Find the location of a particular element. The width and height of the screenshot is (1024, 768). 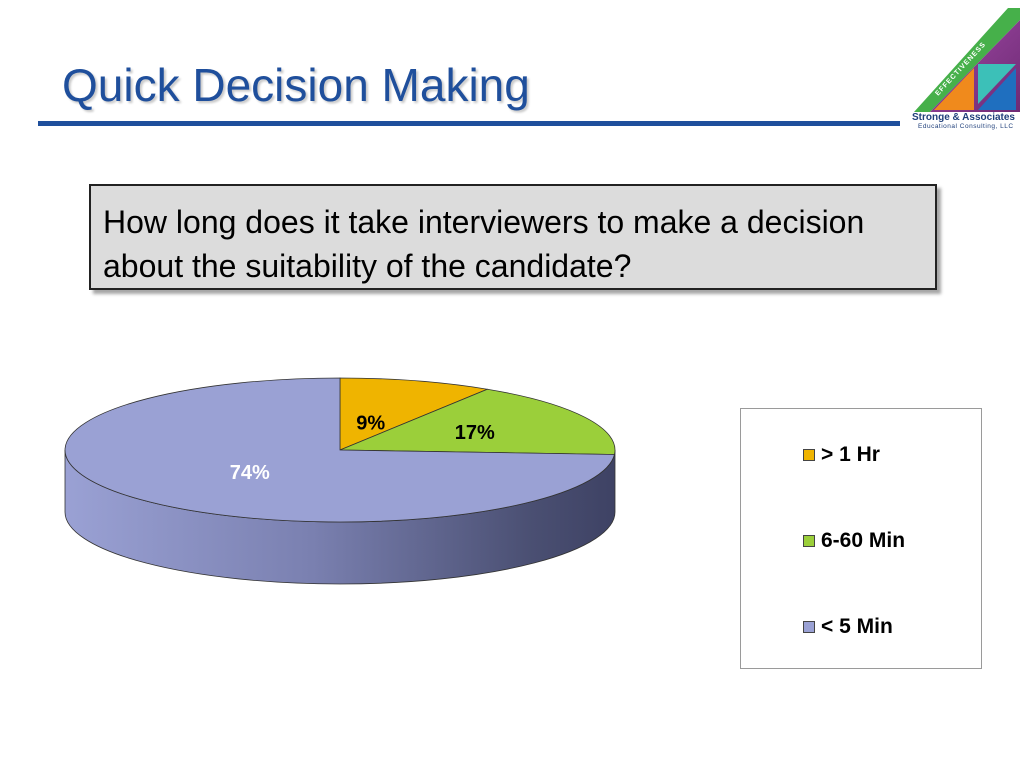

company-logo: EFFECTIVENESS is located at coordinates (967, 60).